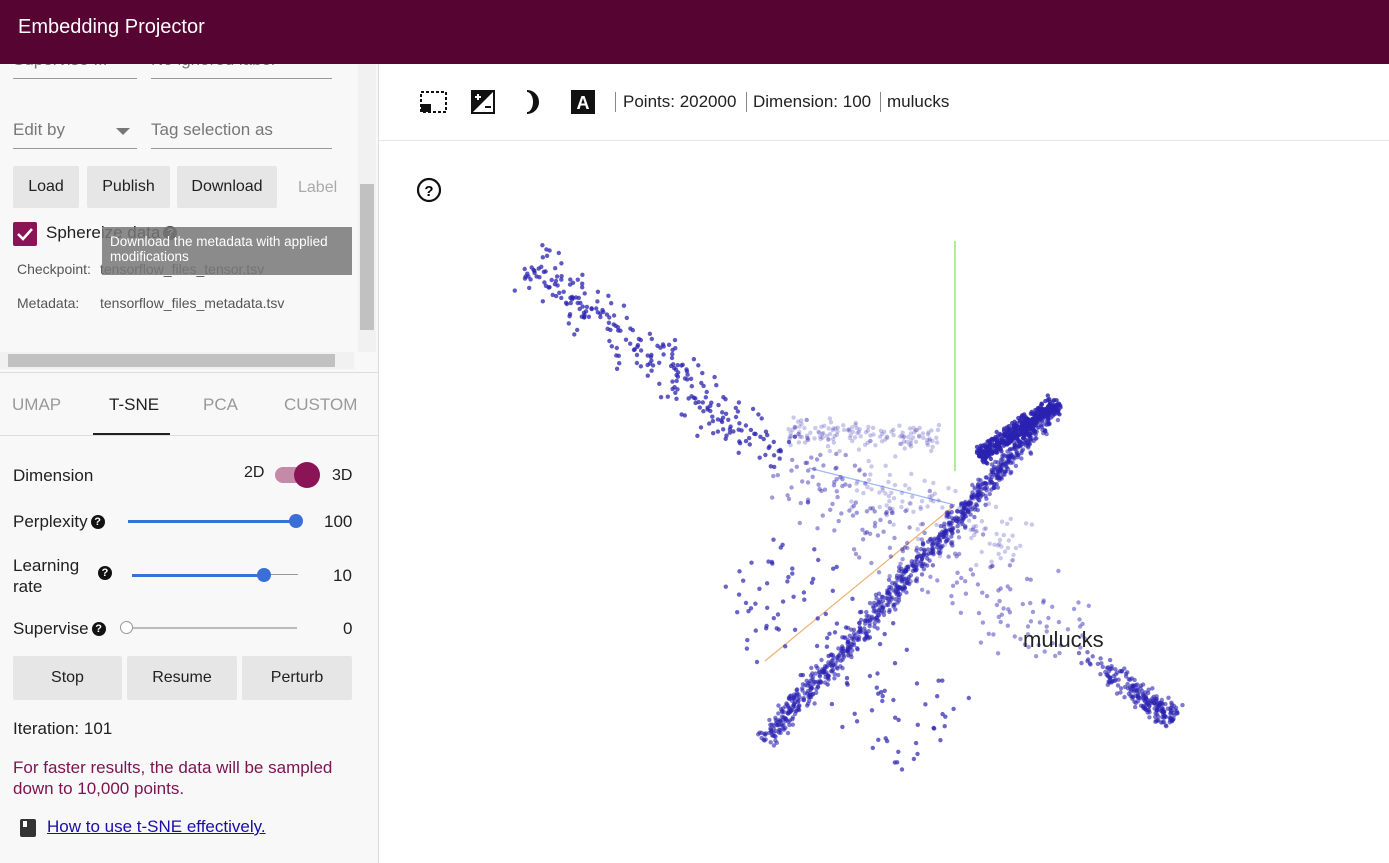 This screenshot has width=1389, height=863. Describe the element at coordinates (307, 475) in the screenshot. I see `toggle-thumb` at that location.